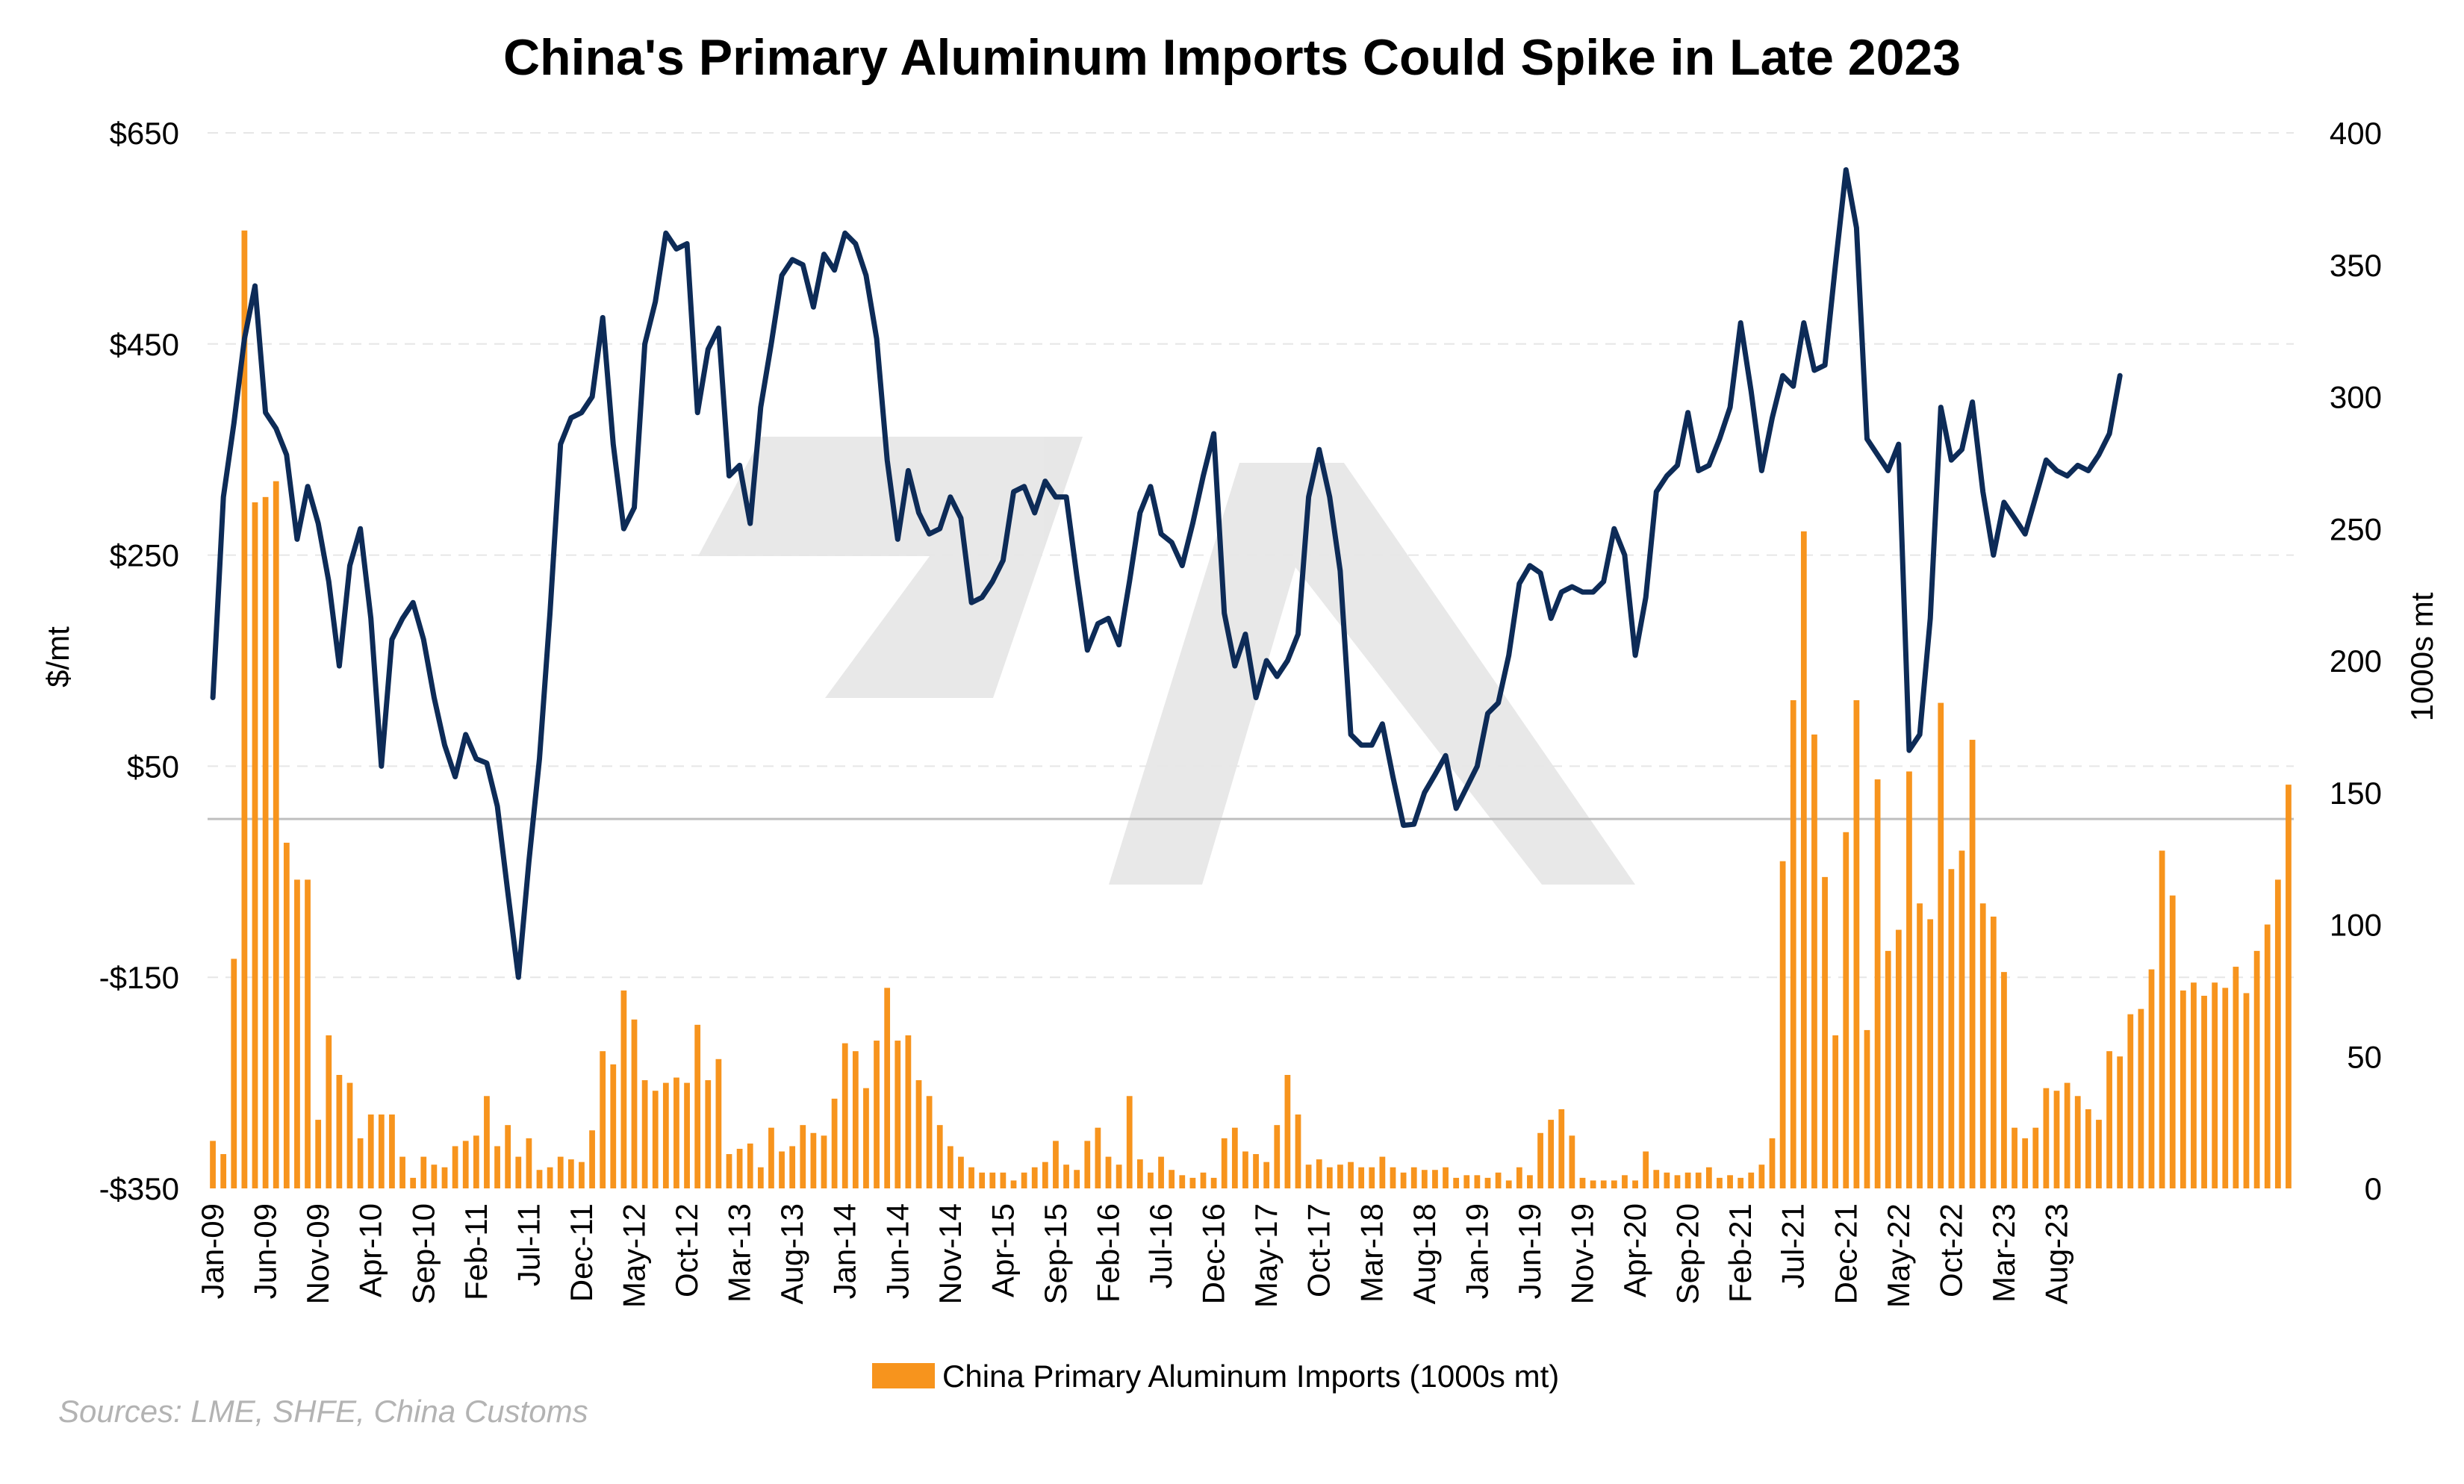 Image resolution: width=2464 pixels, height=1484 pixels. Describe the element at coordinates (1424, 1253) in the screenshot. I see `x-tick-label: Aug-18` at that location.